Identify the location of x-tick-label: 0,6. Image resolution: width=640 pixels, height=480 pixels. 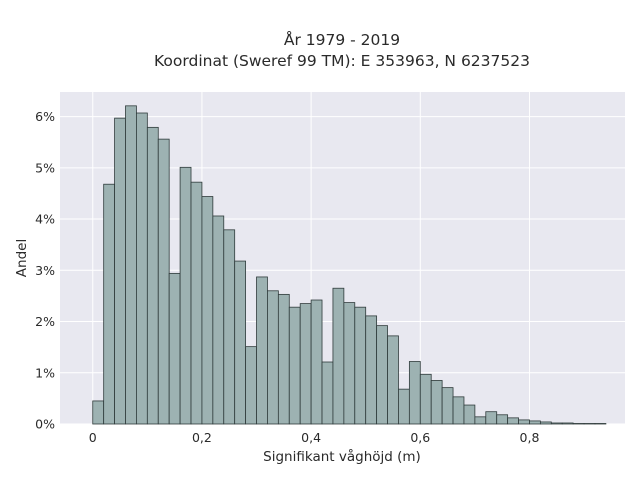
(420, 437).